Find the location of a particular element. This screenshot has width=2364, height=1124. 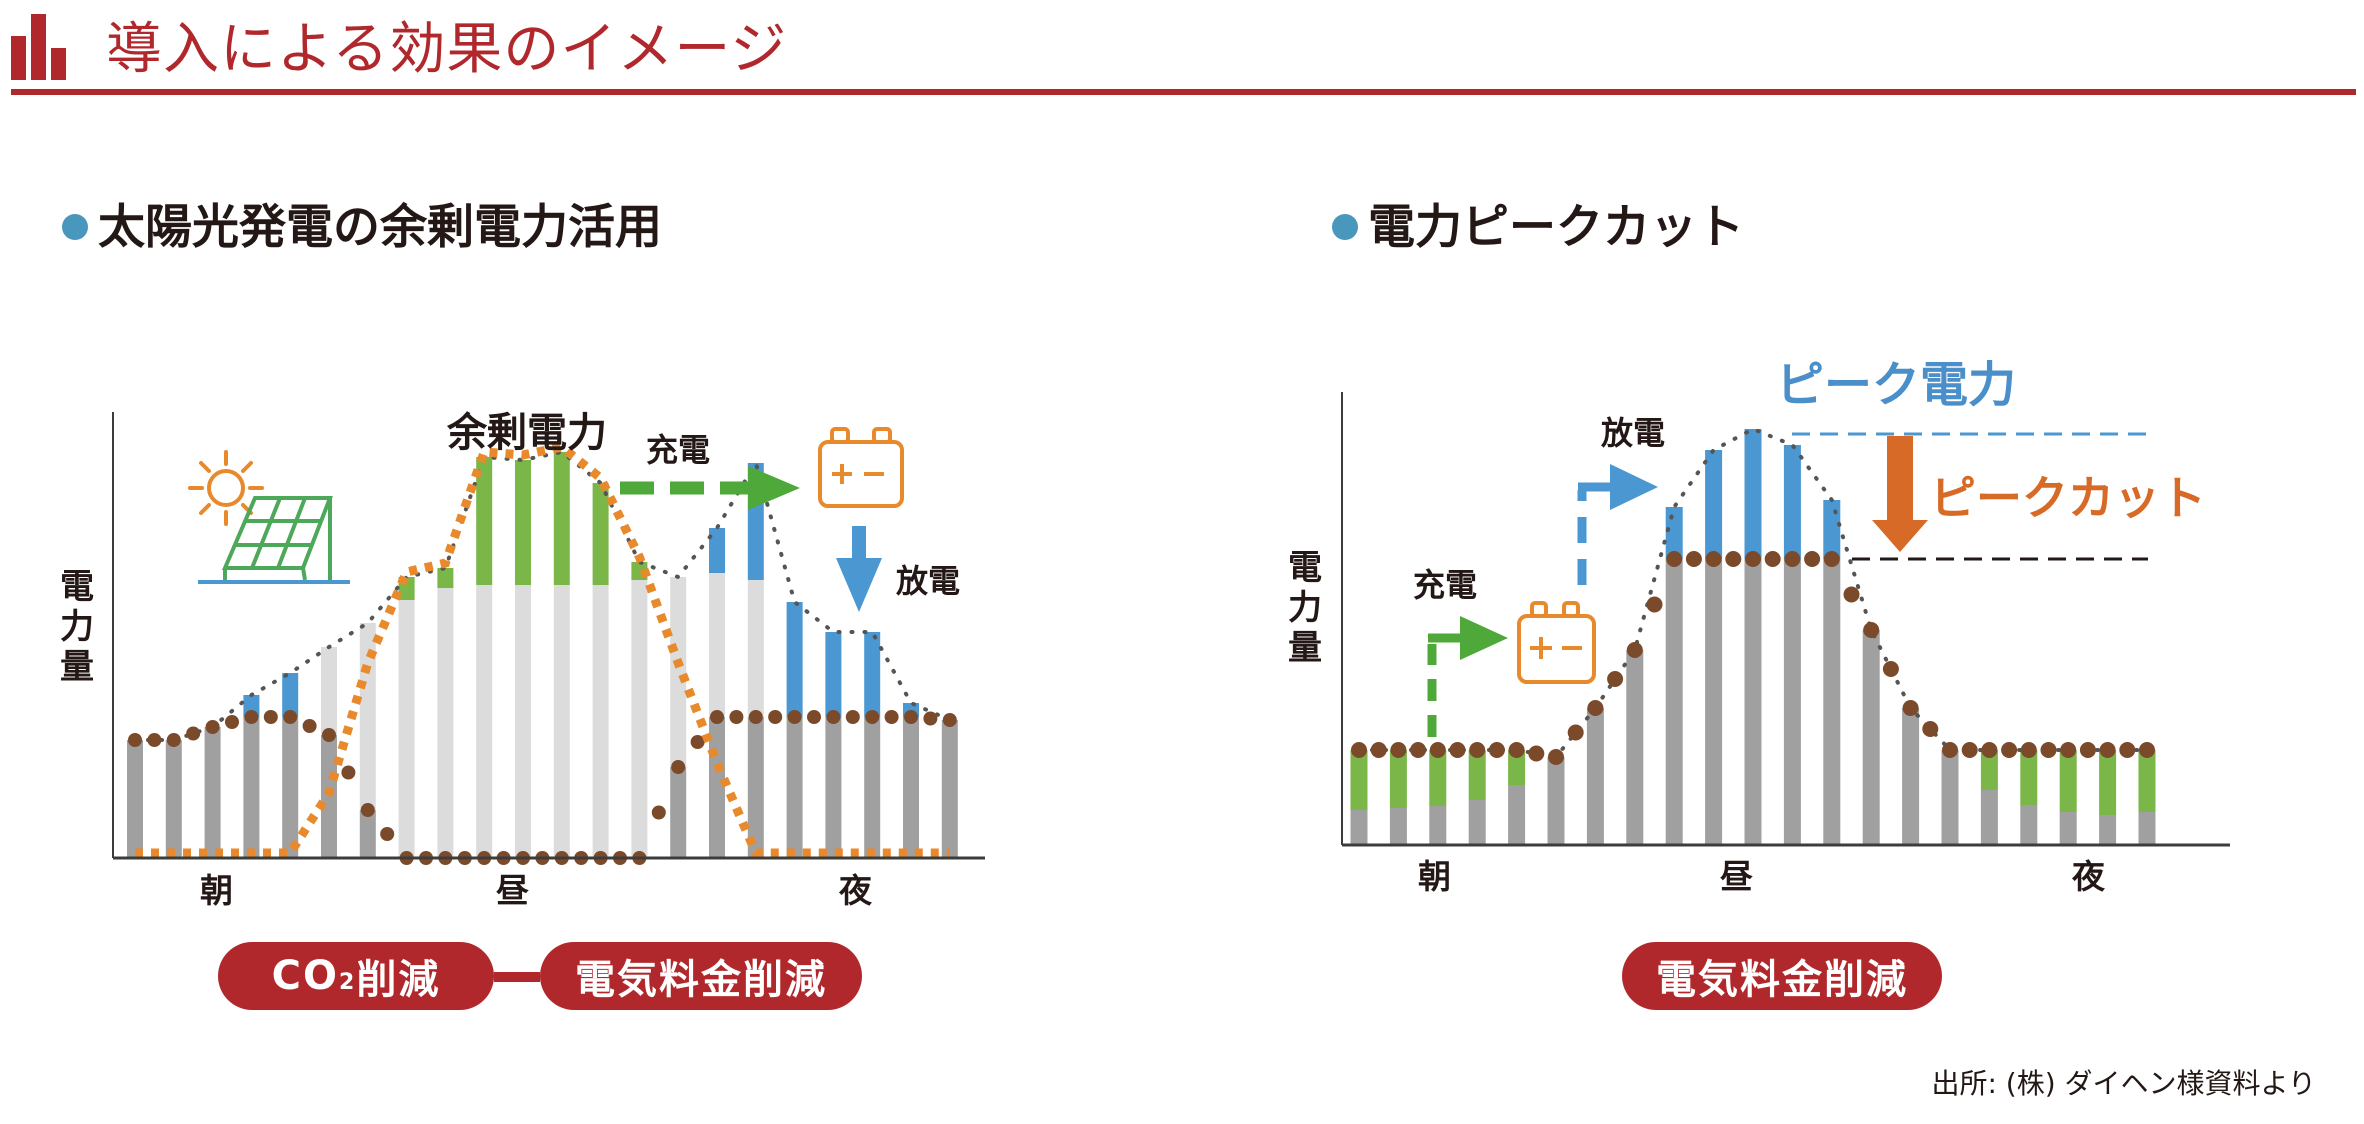

charge-arrow-icon is located at coordinates (1467, 676).